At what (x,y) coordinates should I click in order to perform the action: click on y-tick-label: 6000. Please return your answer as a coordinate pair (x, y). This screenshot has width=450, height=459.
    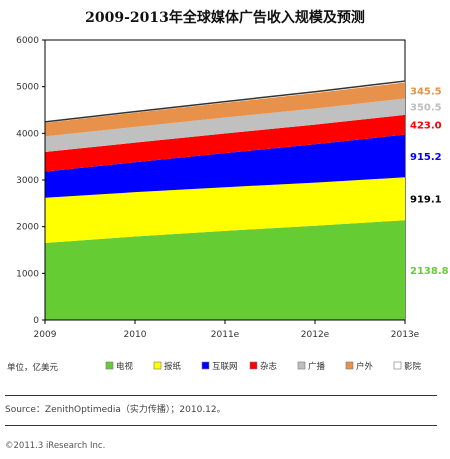
    Looking at the image, I should click on (27, 41).